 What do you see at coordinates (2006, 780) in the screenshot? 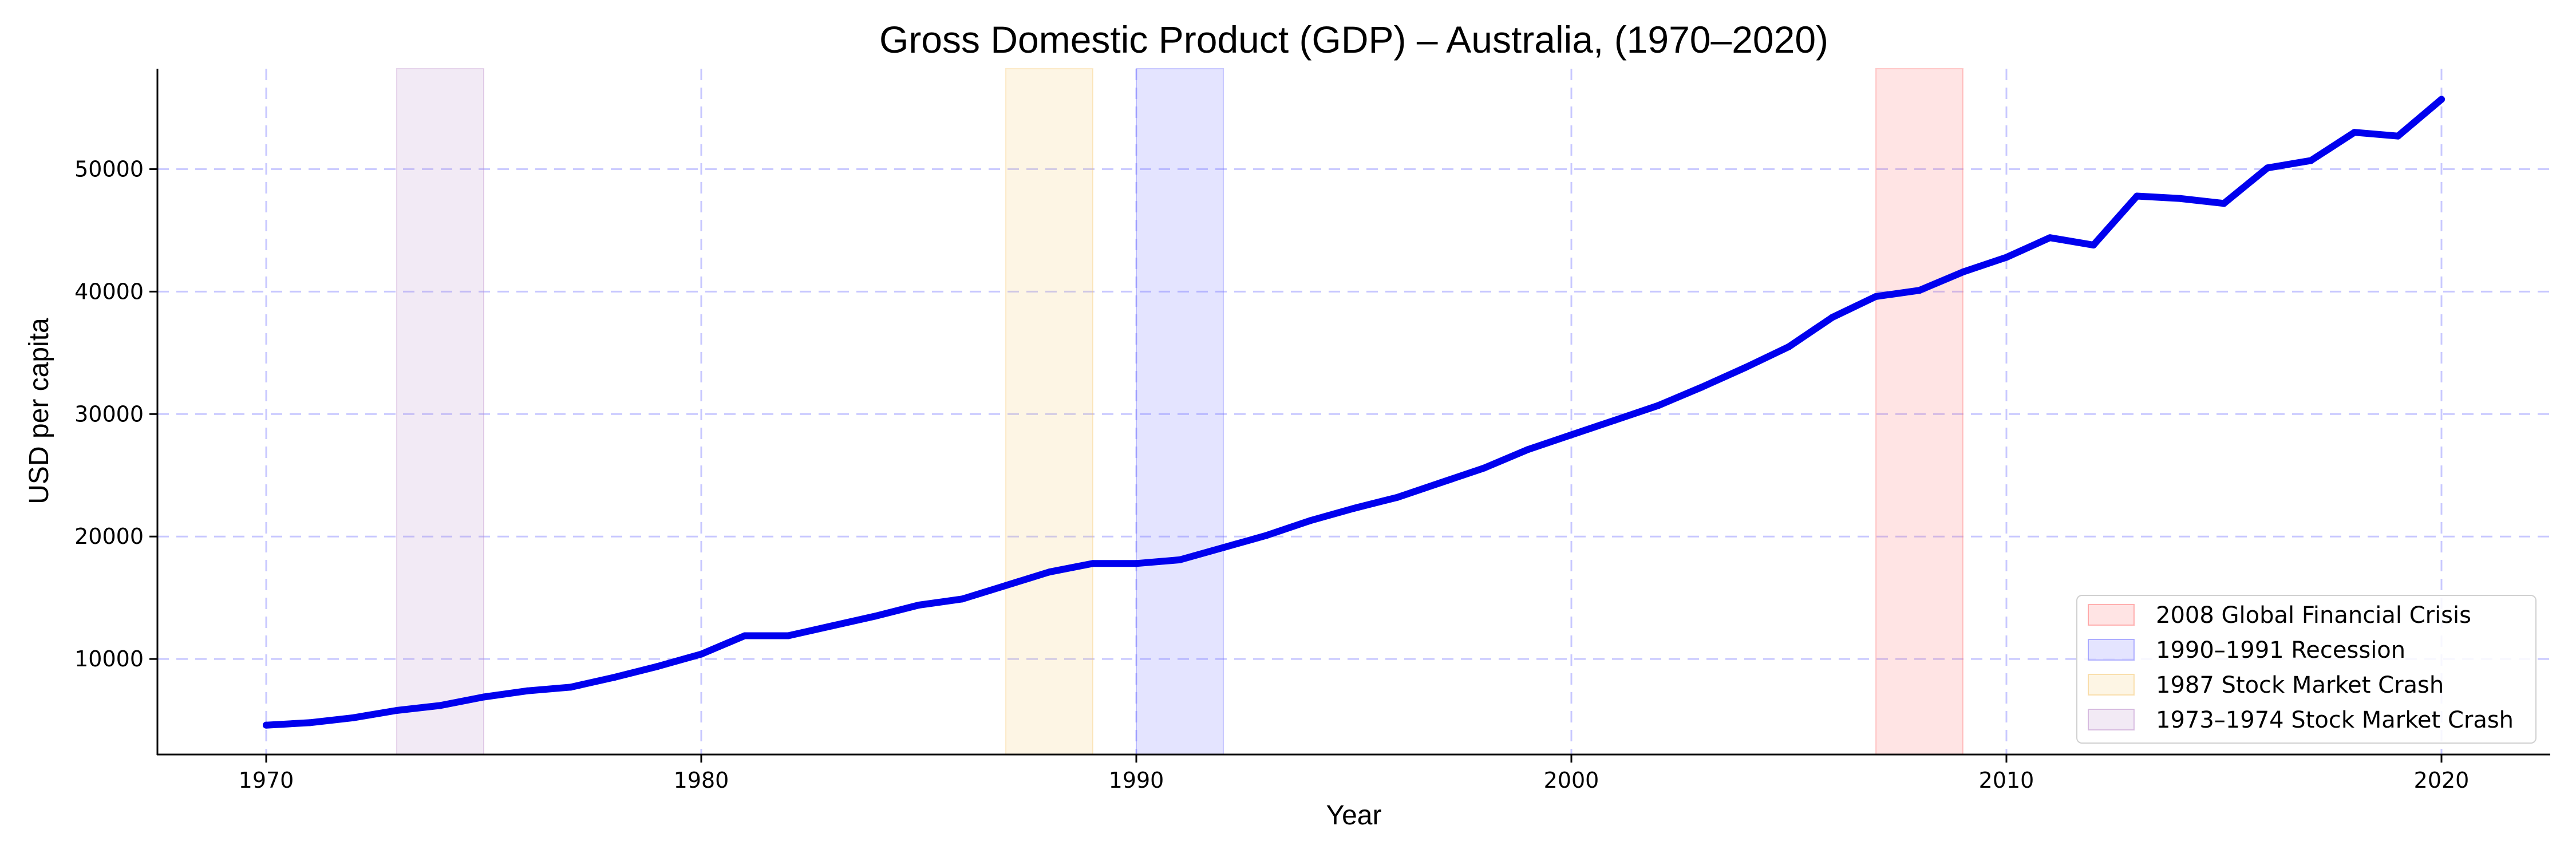
I see `x-tick-label: 2010` at bounding box center [2006, 780].